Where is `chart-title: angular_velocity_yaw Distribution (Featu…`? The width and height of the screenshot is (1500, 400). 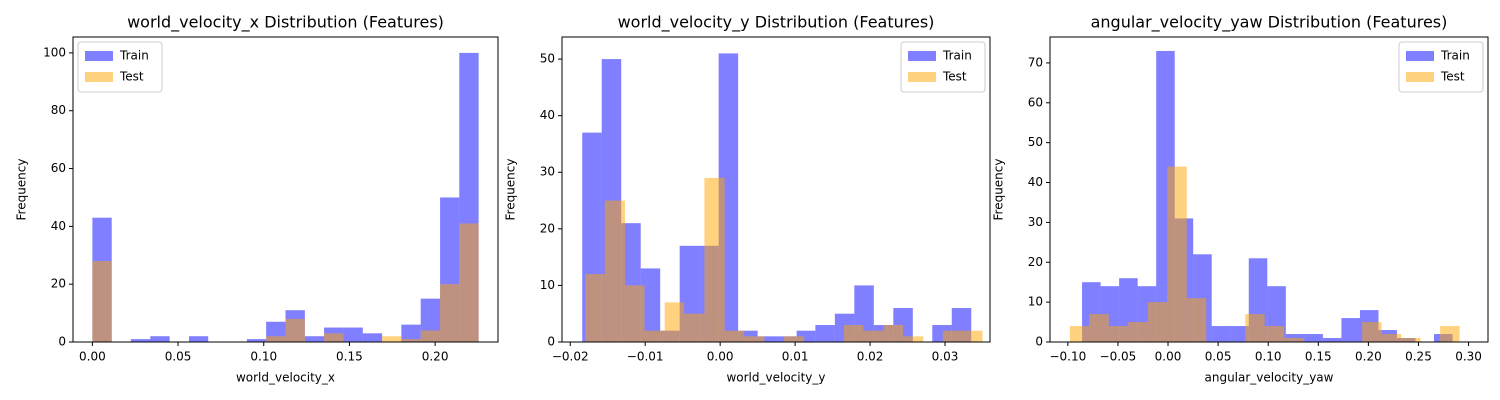 chart-title: angular_velocity_yaw Distribution (Featu… is located at coordinates (1269, 23).